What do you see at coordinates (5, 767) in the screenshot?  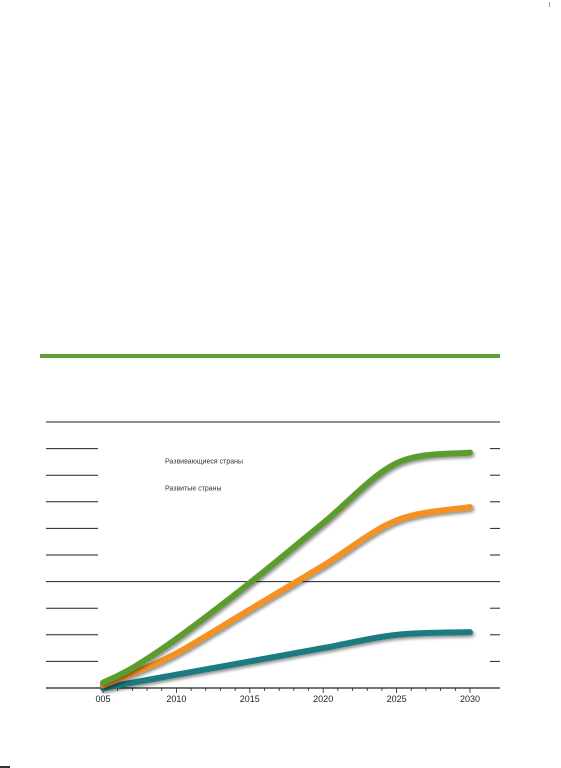 I see `page-edge-mark` at bounding box center [5, 767].